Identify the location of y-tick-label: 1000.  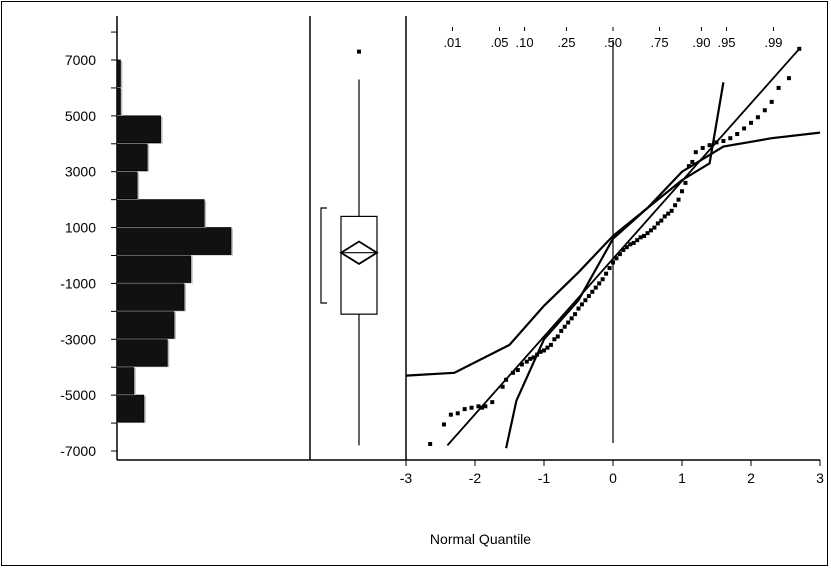
(80, 228).